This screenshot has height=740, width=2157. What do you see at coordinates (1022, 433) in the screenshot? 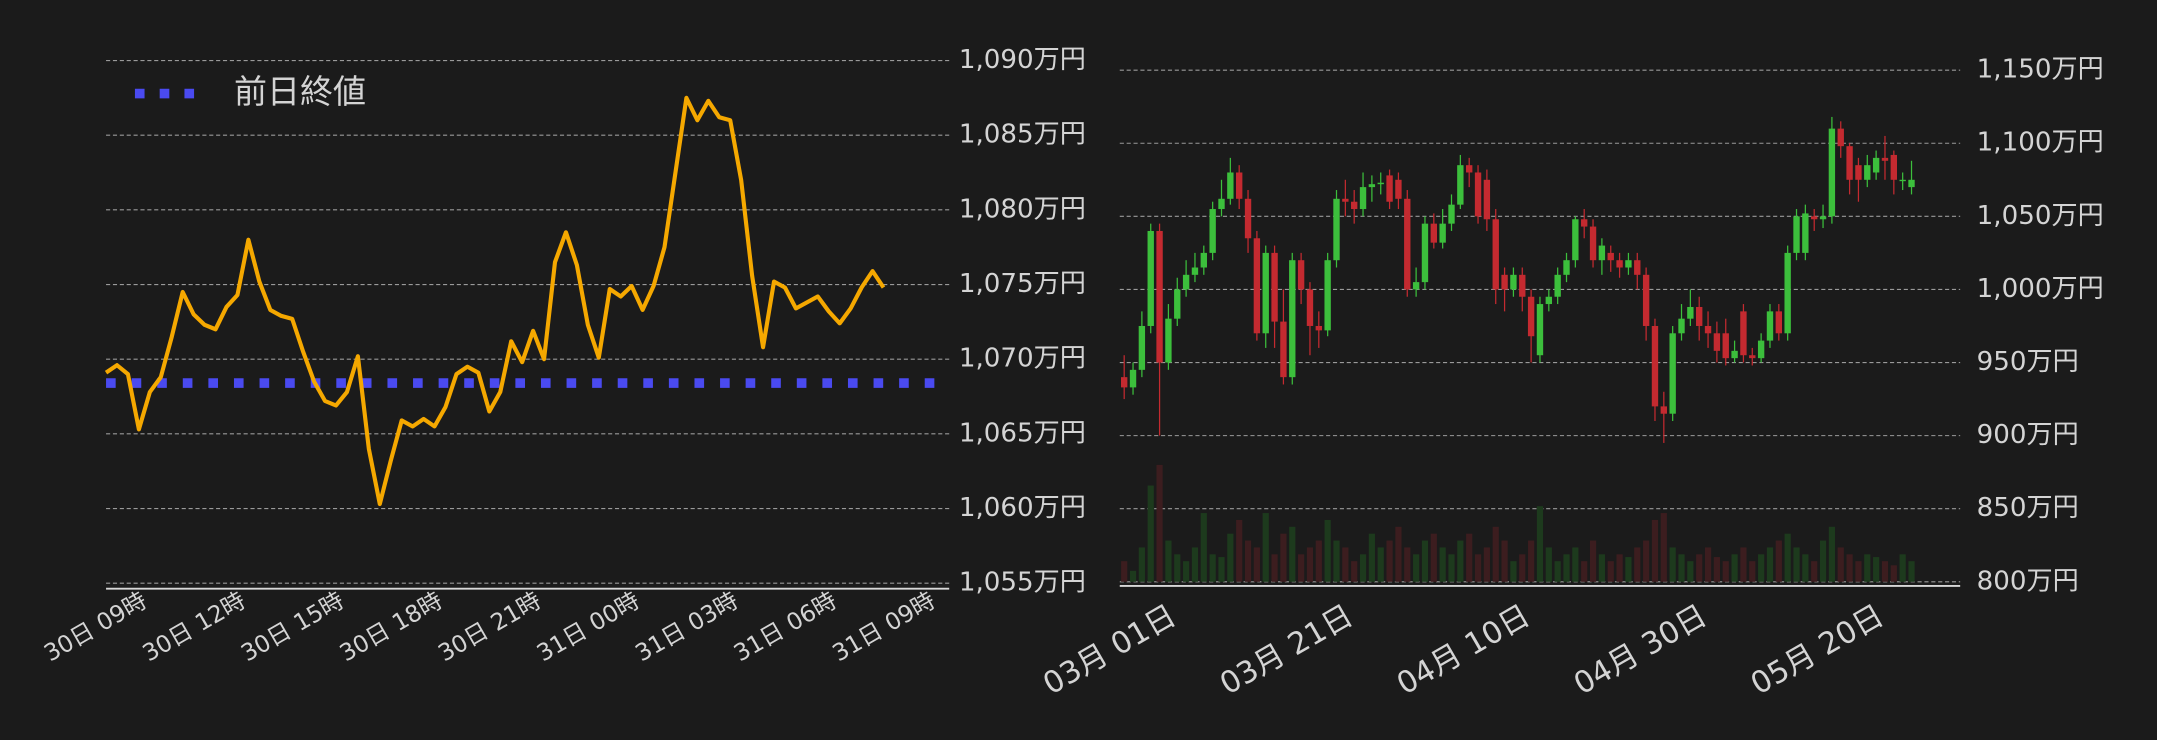
I see `y-tick-label: 1,065万円` at bounding box center [1022, 433].